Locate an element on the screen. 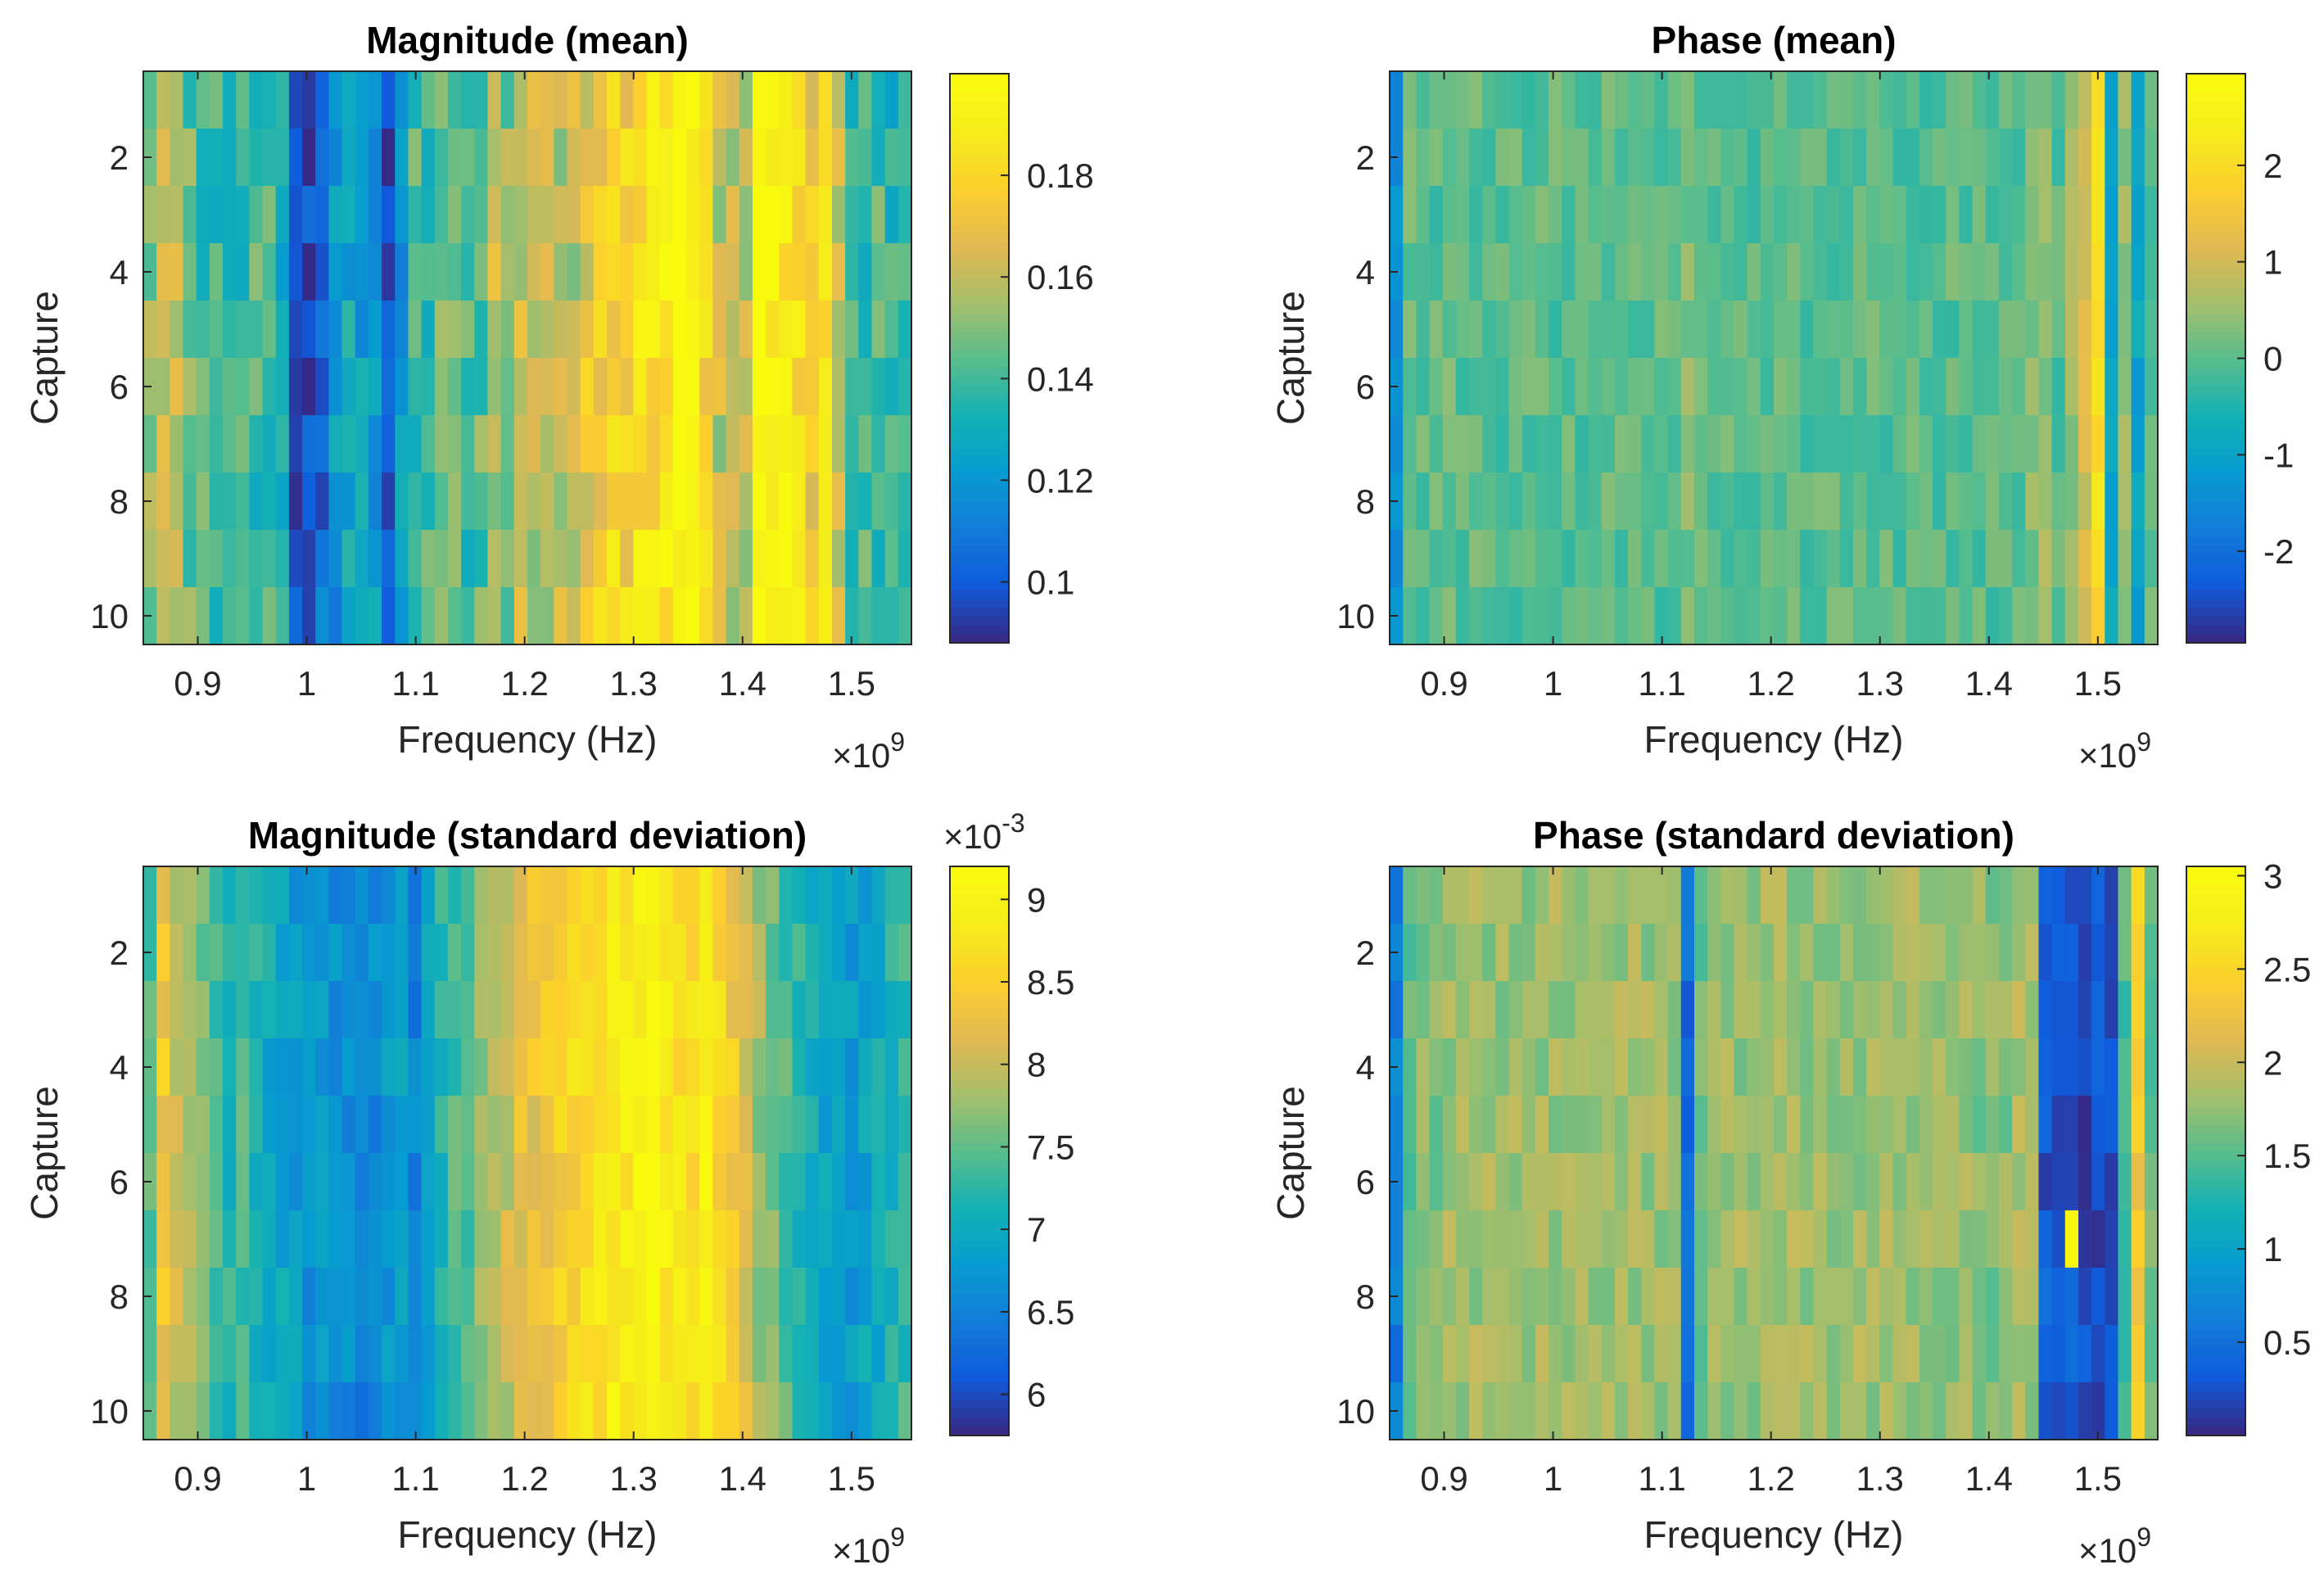 The height and width of the screenshot is (1569, 2324). x-axis-label: Frequency (Hz) is located at coordinates (1774, 739).